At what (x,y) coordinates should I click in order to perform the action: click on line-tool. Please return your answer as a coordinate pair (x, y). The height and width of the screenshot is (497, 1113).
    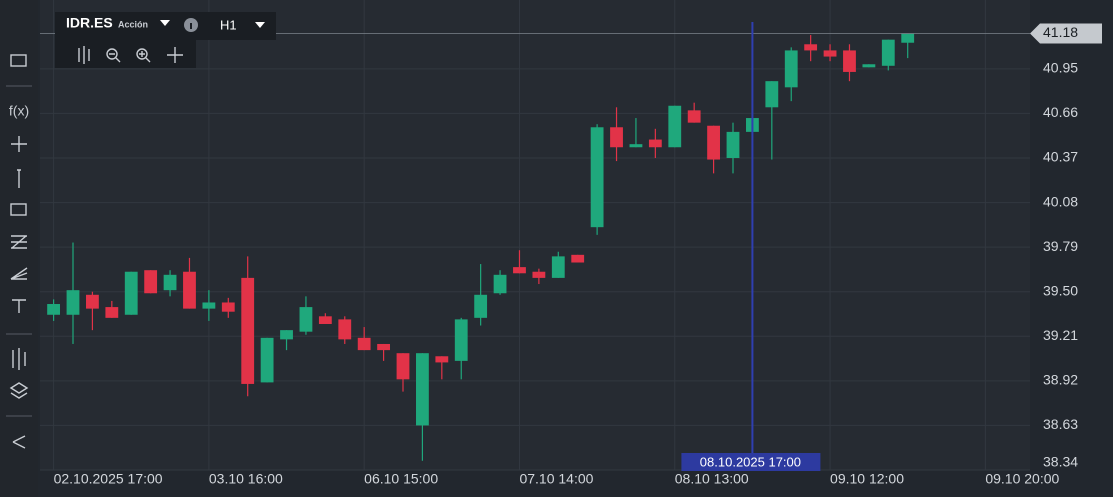
    Looking at the image, I should click on (19, 178).